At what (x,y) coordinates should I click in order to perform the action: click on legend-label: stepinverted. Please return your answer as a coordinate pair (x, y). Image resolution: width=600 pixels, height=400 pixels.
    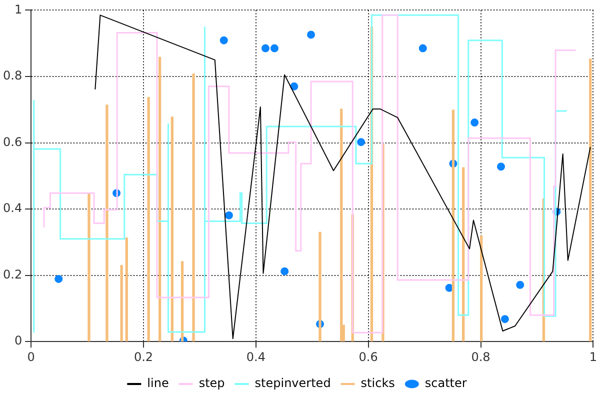
    Looking at the image, I should click on (292, 383).